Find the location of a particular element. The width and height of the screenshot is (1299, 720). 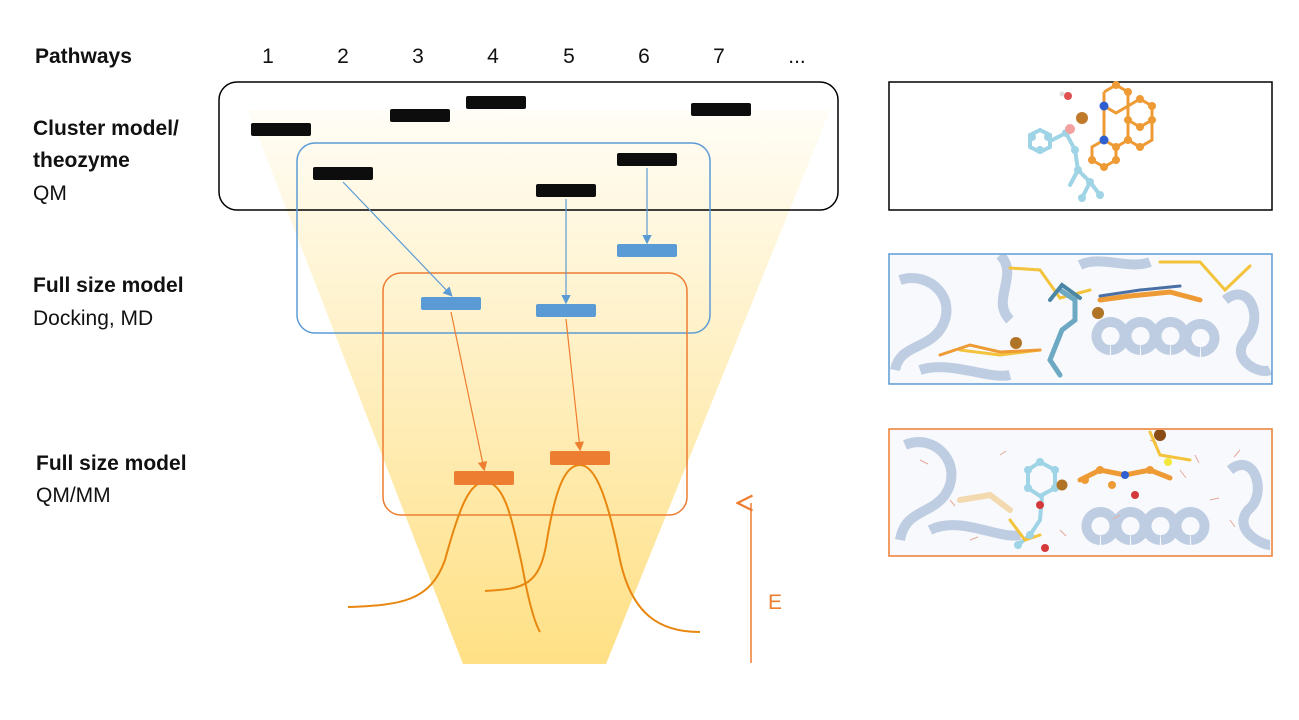

cluster-title-line1: Cluster model/ is located at coordinates (106, 128).